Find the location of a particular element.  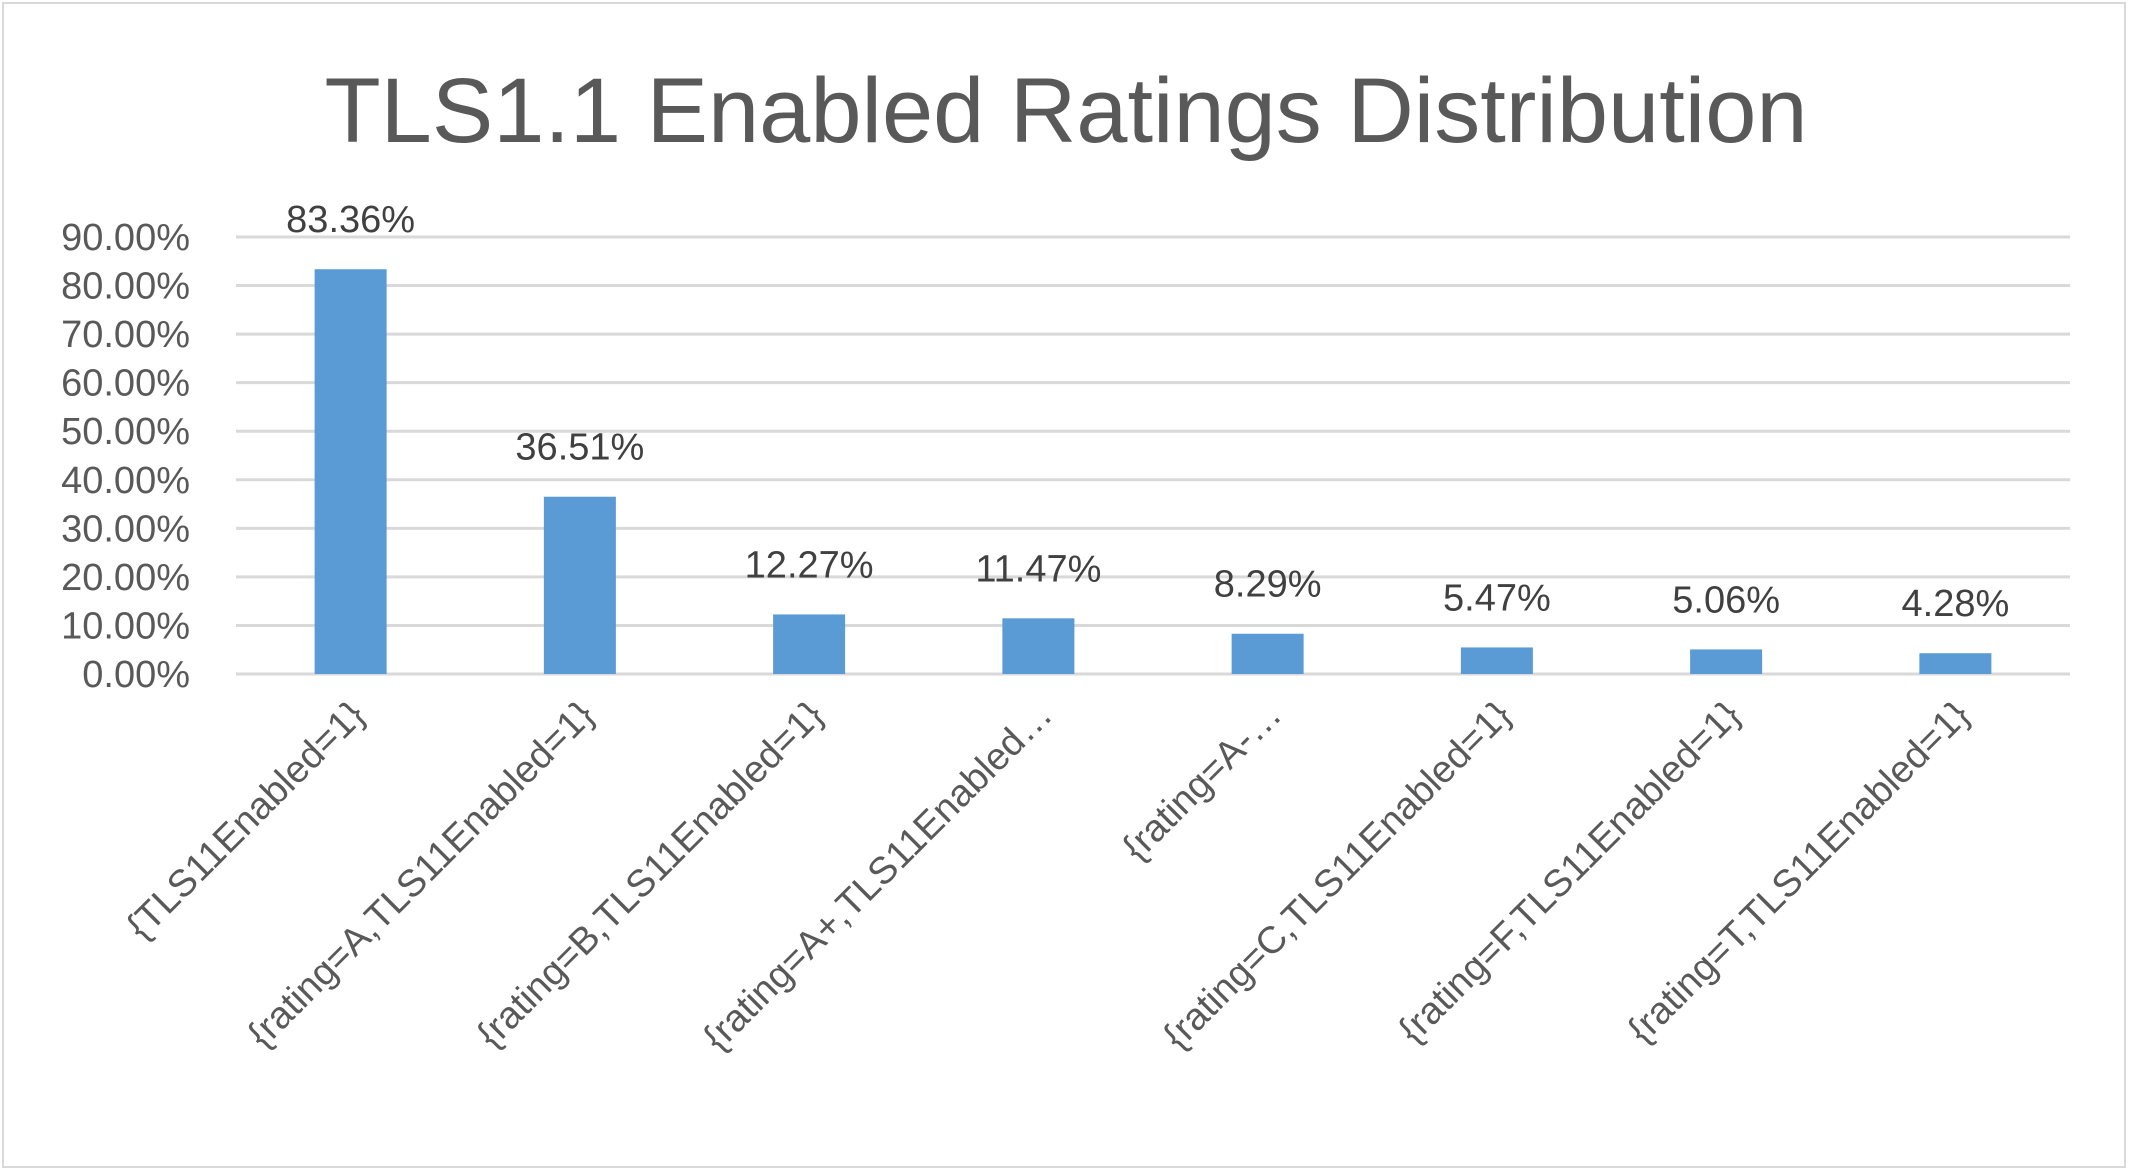

category-label: {TLS11Enabled=1} is located at coordinates (246, 821).